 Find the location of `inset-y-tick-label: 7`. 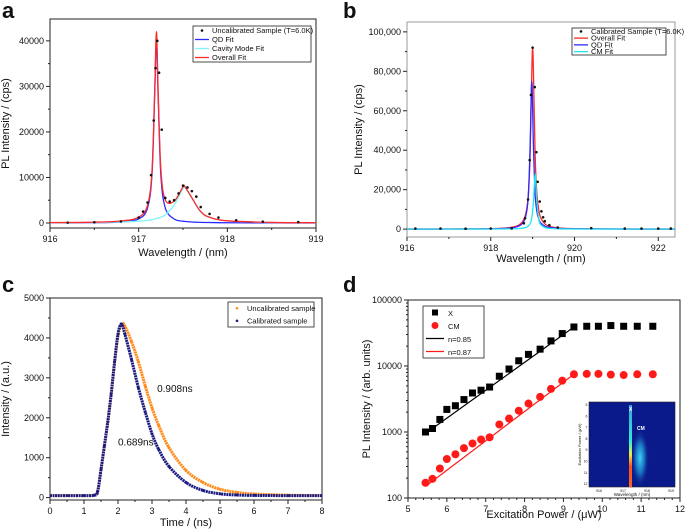

inset-y-tick-label: 7 is located at coordinates (587, 428).